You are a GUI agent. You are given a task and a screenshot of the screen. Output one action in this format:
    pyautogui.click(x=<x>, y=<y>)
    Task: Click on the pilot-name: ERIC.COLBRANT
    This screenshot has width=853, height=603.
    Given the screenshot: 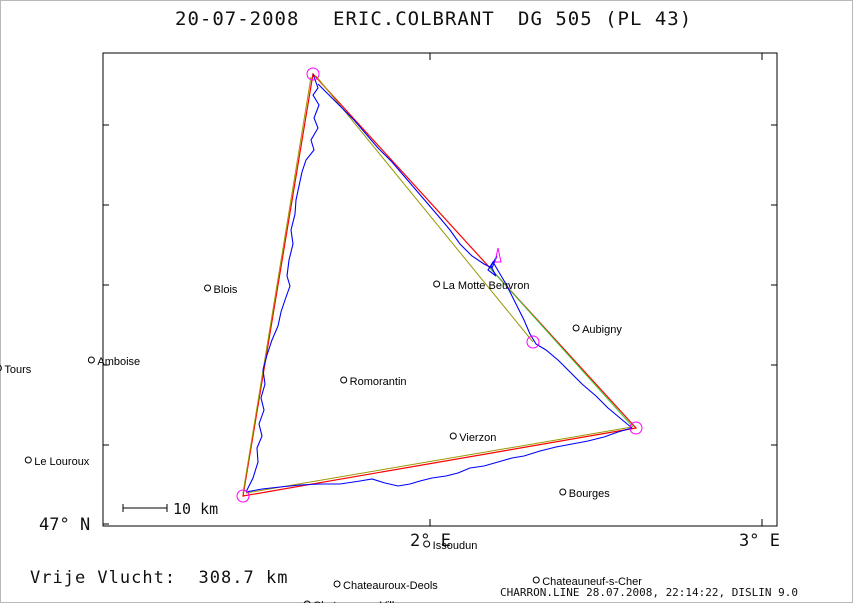 What is the action you would take?
    pyautogui.click(x=414, y=19)
    